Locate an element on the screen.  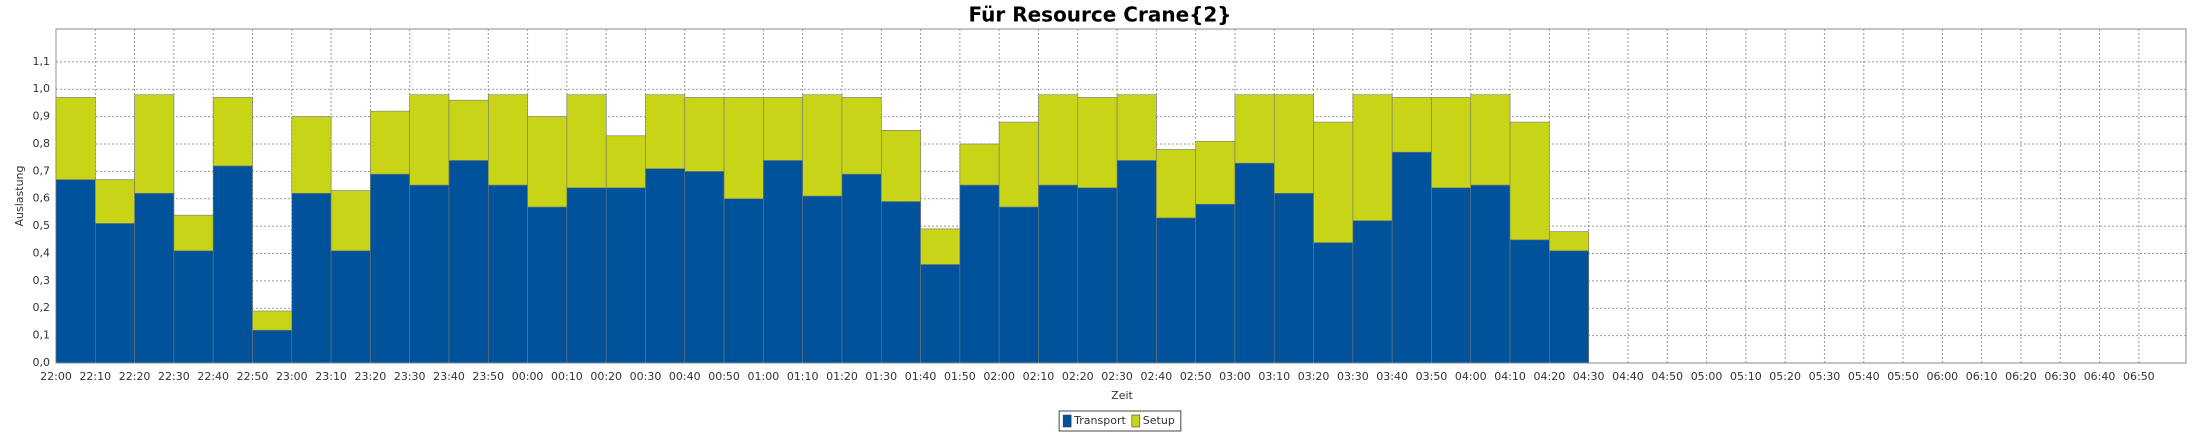
x-tick-label: 22:40 is located at coordinates (213, 376).